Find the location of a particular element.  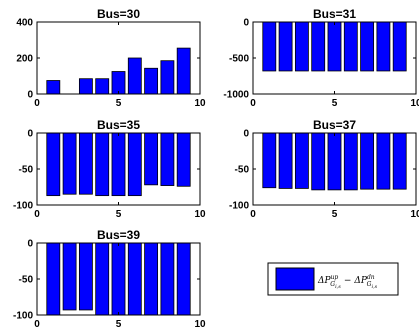

y-tick-label: -1000 is located at coordinates (236, 95).